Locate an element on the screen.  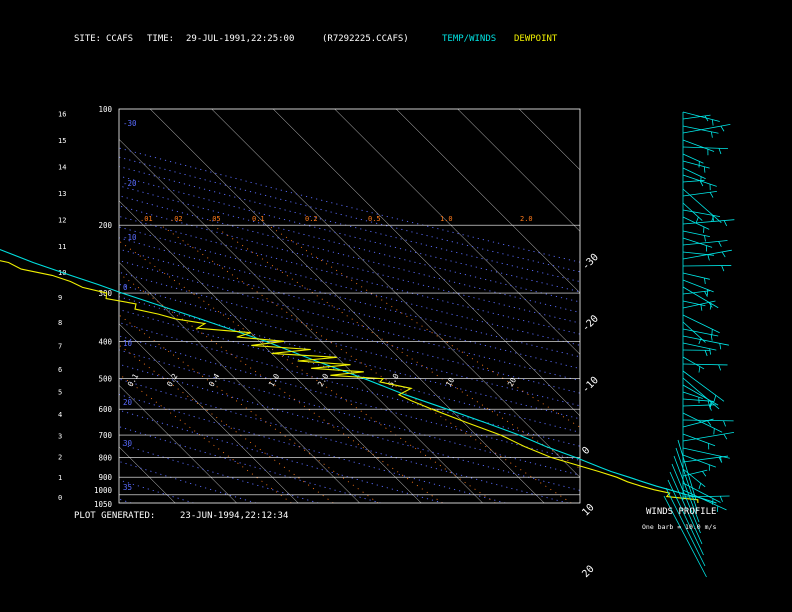
mixing-ratio-label-200mb: .02 is located at coordinates (176, 219).